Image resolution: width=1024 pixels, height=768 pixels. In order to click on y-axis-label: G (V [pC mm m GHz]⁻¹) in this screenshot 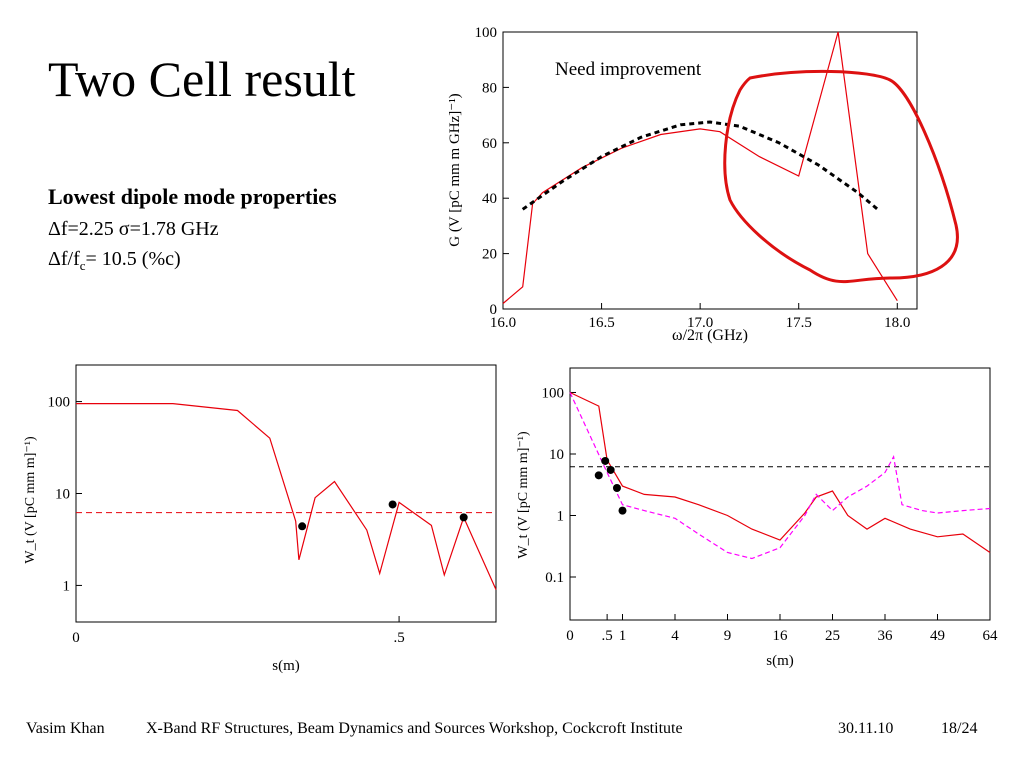, I will do `click(455, 169)`.